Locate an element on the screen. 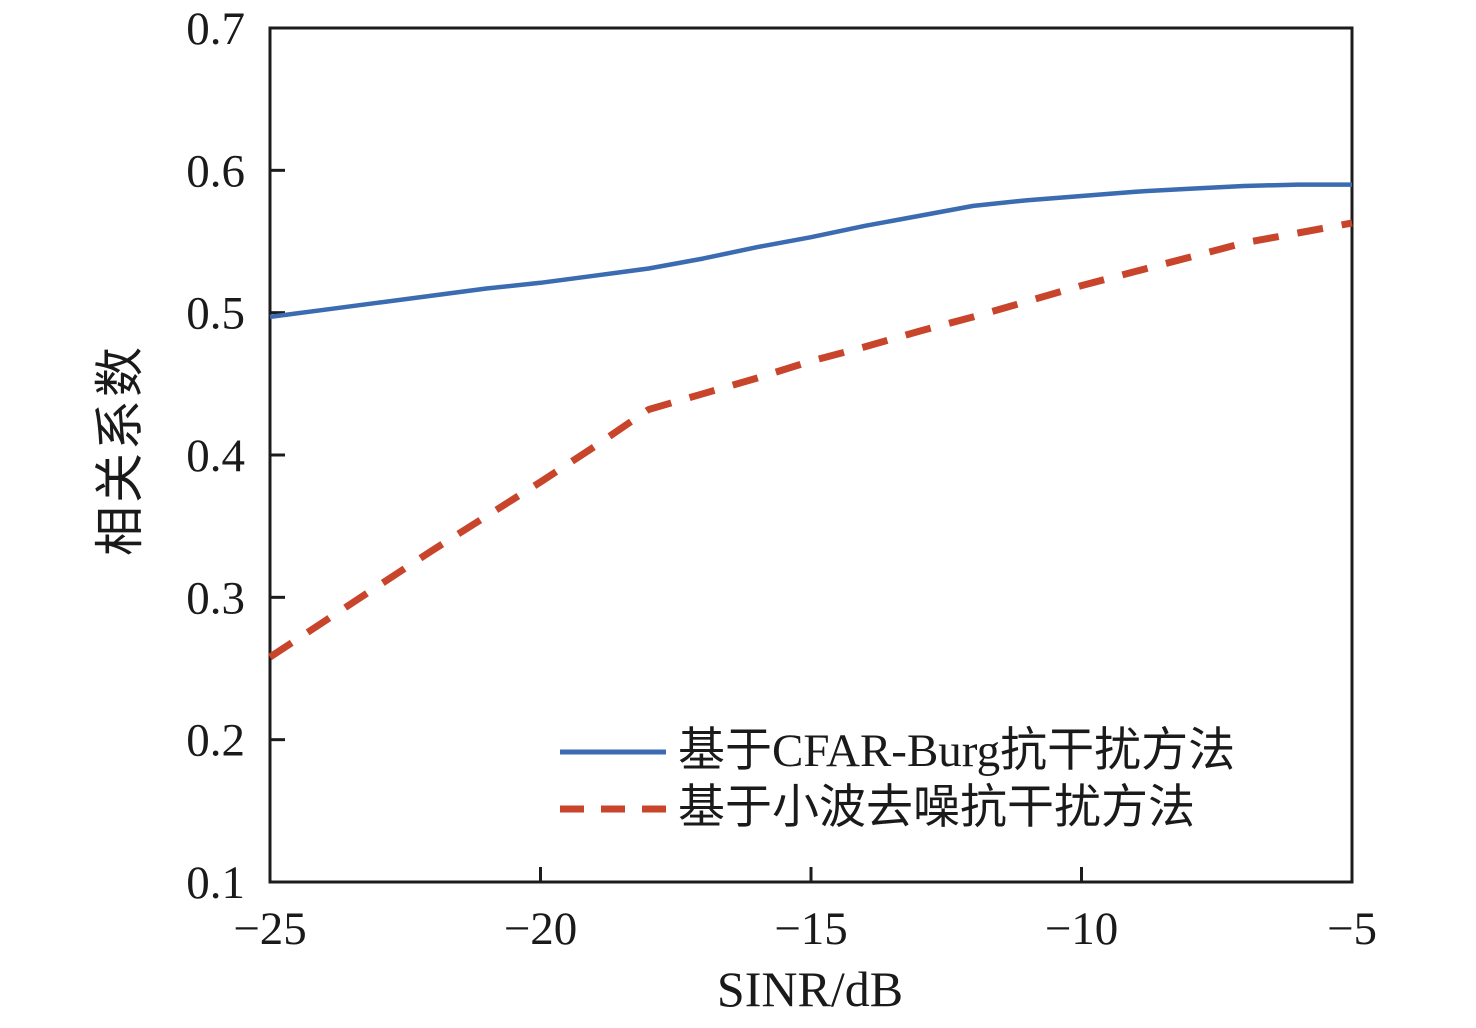 The width and height of the screenshot is (1476, 1028). x-tick-label: −15 is located at coordinates (811, 929).